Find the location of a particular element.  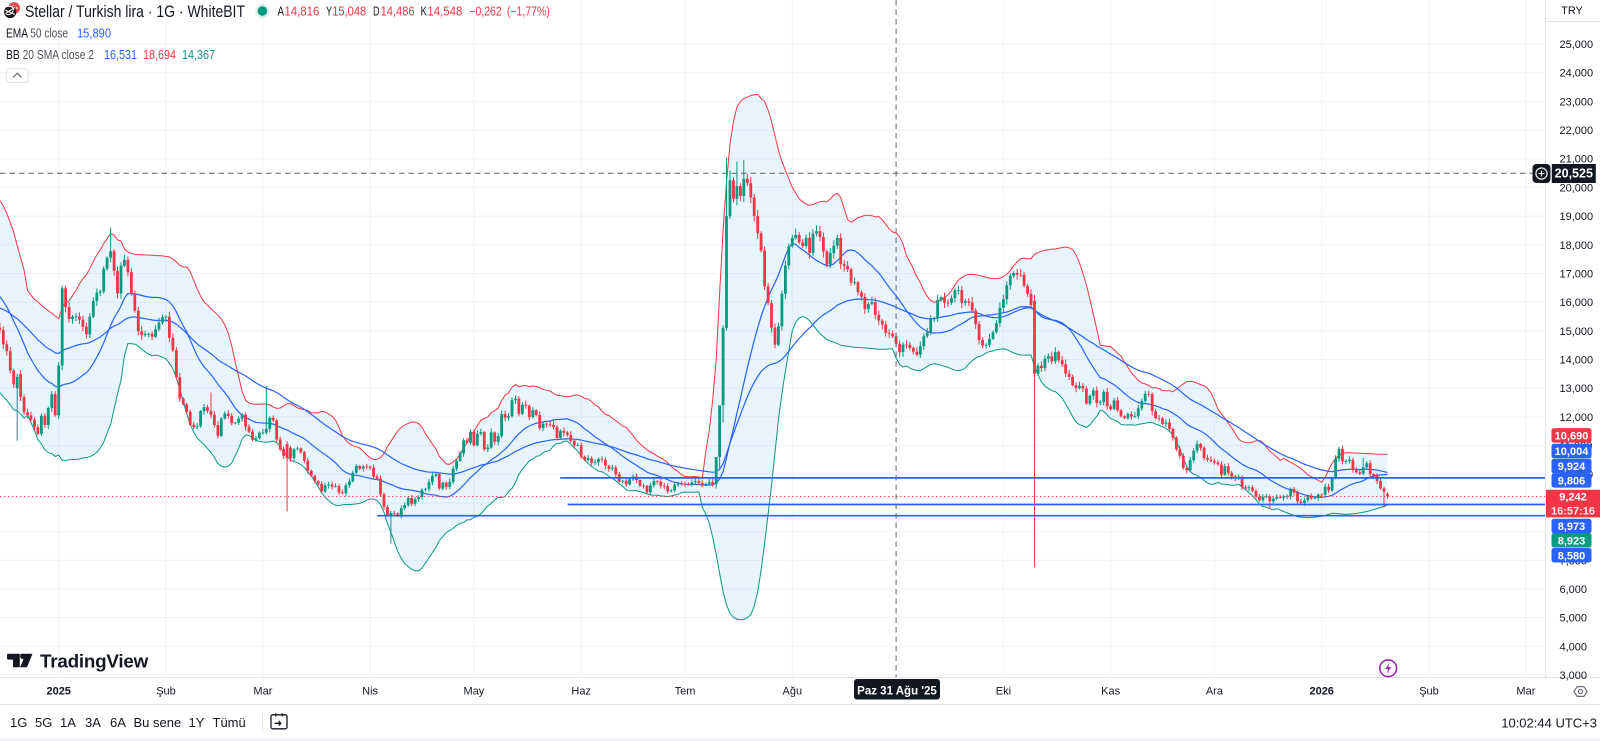

svg-text: A is located at coordinates (281, 12).